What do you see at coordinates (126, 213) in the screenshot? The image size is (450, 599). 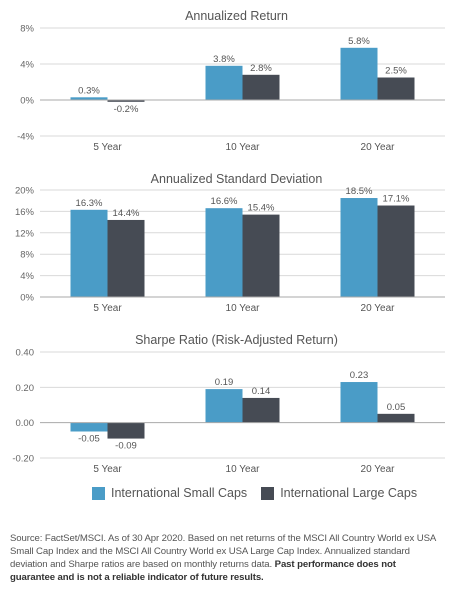 I see `data-label-large-caps: 14.4%` at bounding box center [126, 213].